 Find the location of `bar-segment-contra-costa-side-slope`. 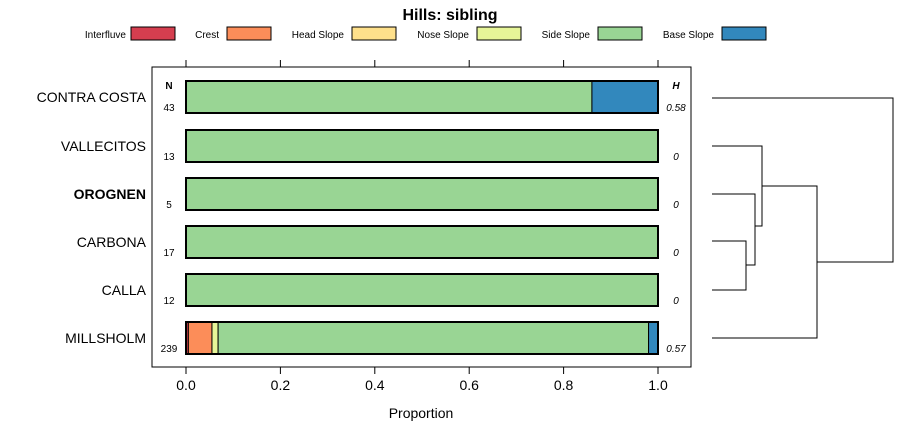

bar-segment-contra-costa-side-slope is located at coordinates (389, 97).